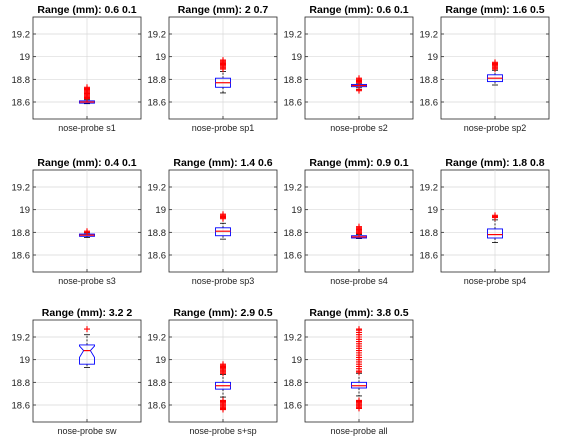  What do you see at coordinates (87, 281) in the screenshot?
I see `x-category-label: nose-probe s3` at bounding box center [87, 281].